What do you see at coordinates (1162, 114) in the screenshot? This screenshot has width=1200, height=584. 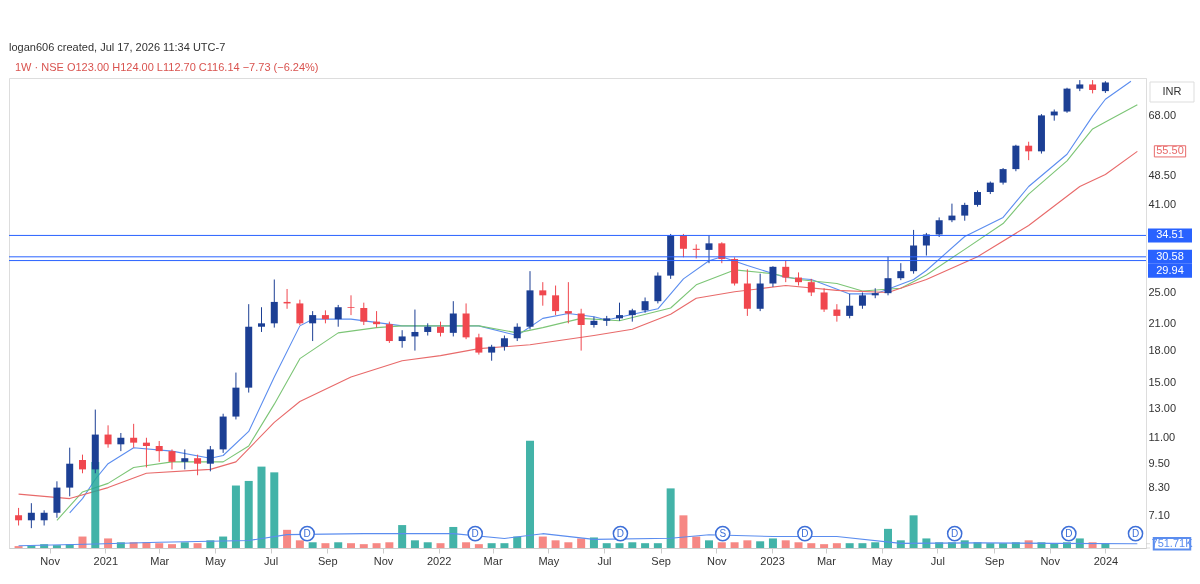 I see `y-tick-label: 68.00` at bounding box center [1162, 114].